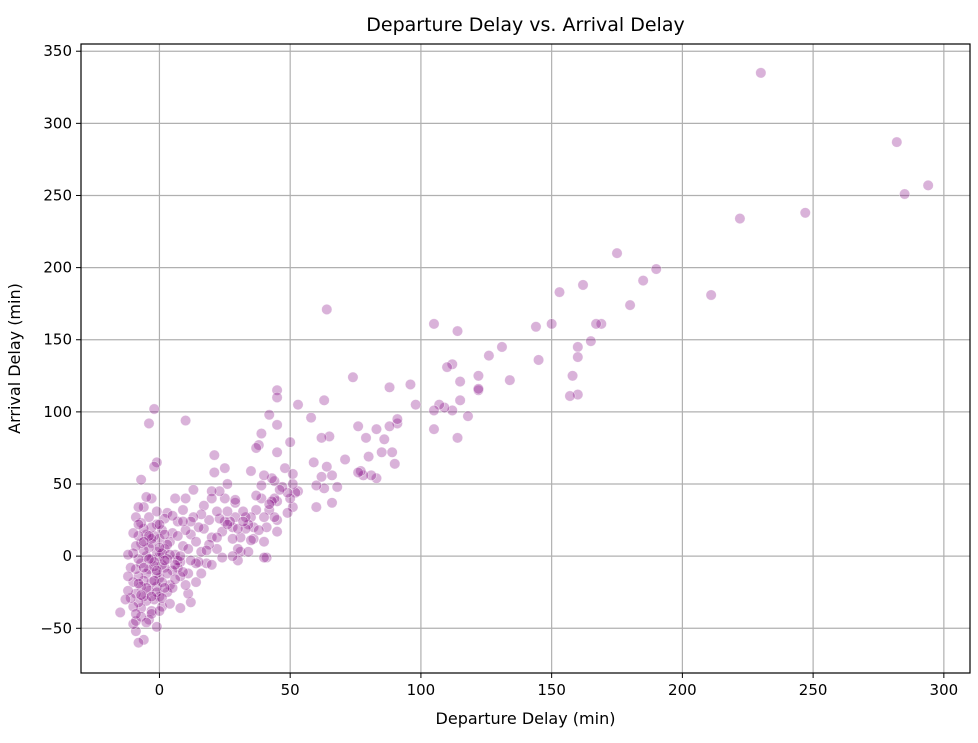 The image size is (978, 743). Describe the element at coordinates (57, 340) in the screenshot. I see `y-tick-label: 150` at that location.